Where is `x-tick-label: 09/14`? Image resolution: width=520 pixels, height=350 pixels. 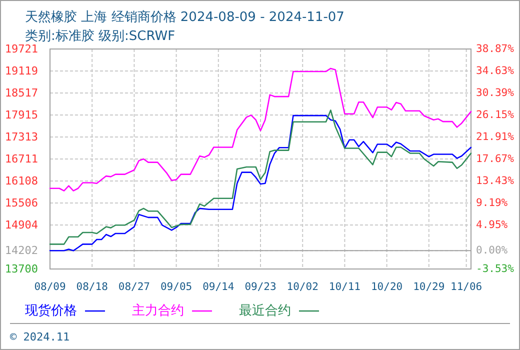
x-tick-label: 09/14 is located at coordinates (218, 287).